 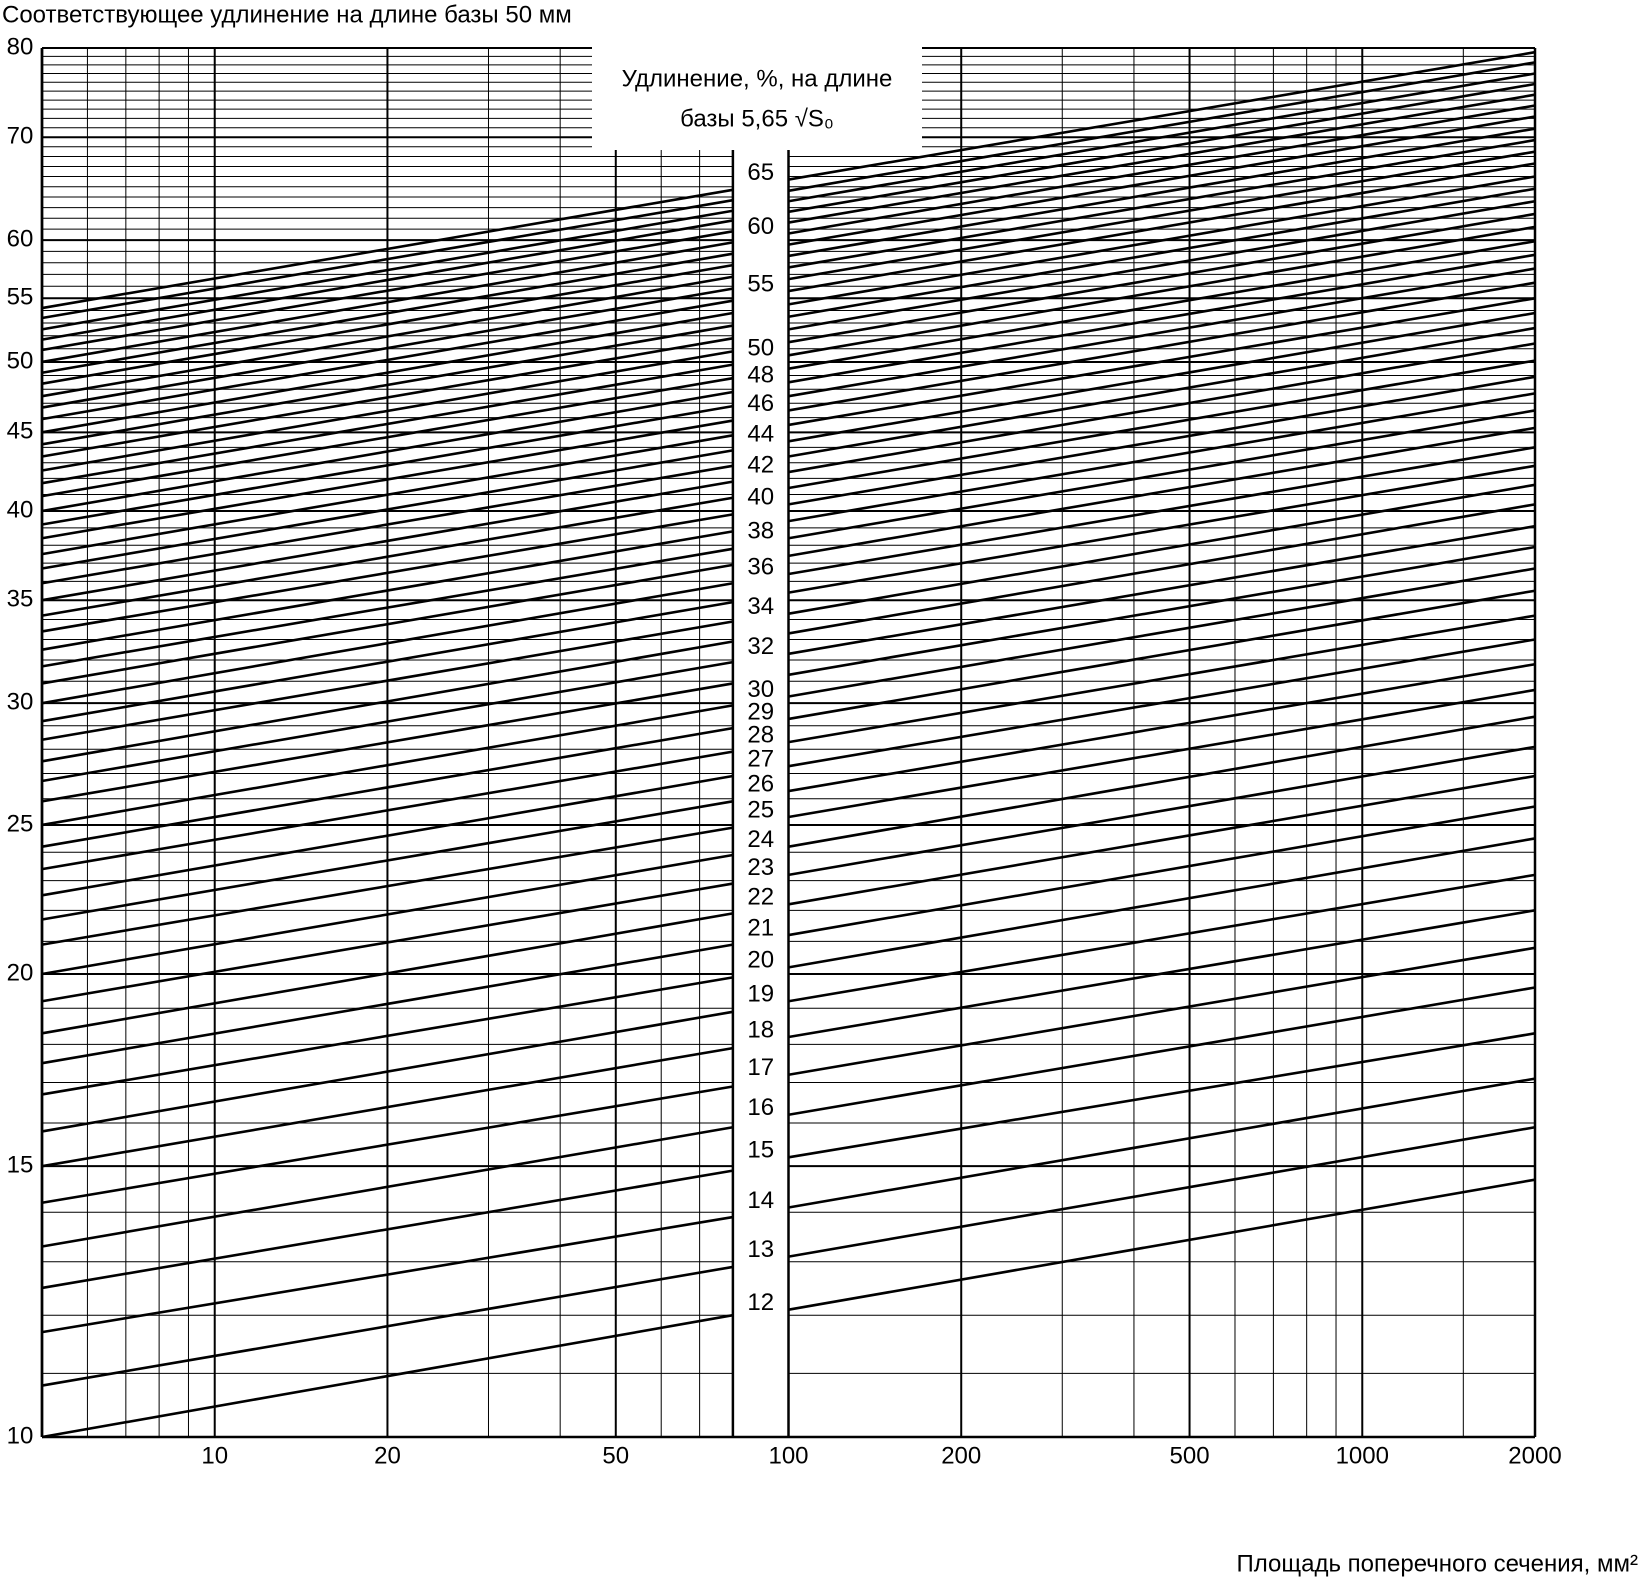 What do you see at coordinates (20, 702) in the screenshot?
I see `y-tick-label: 30` at bounding box center [20, 702].